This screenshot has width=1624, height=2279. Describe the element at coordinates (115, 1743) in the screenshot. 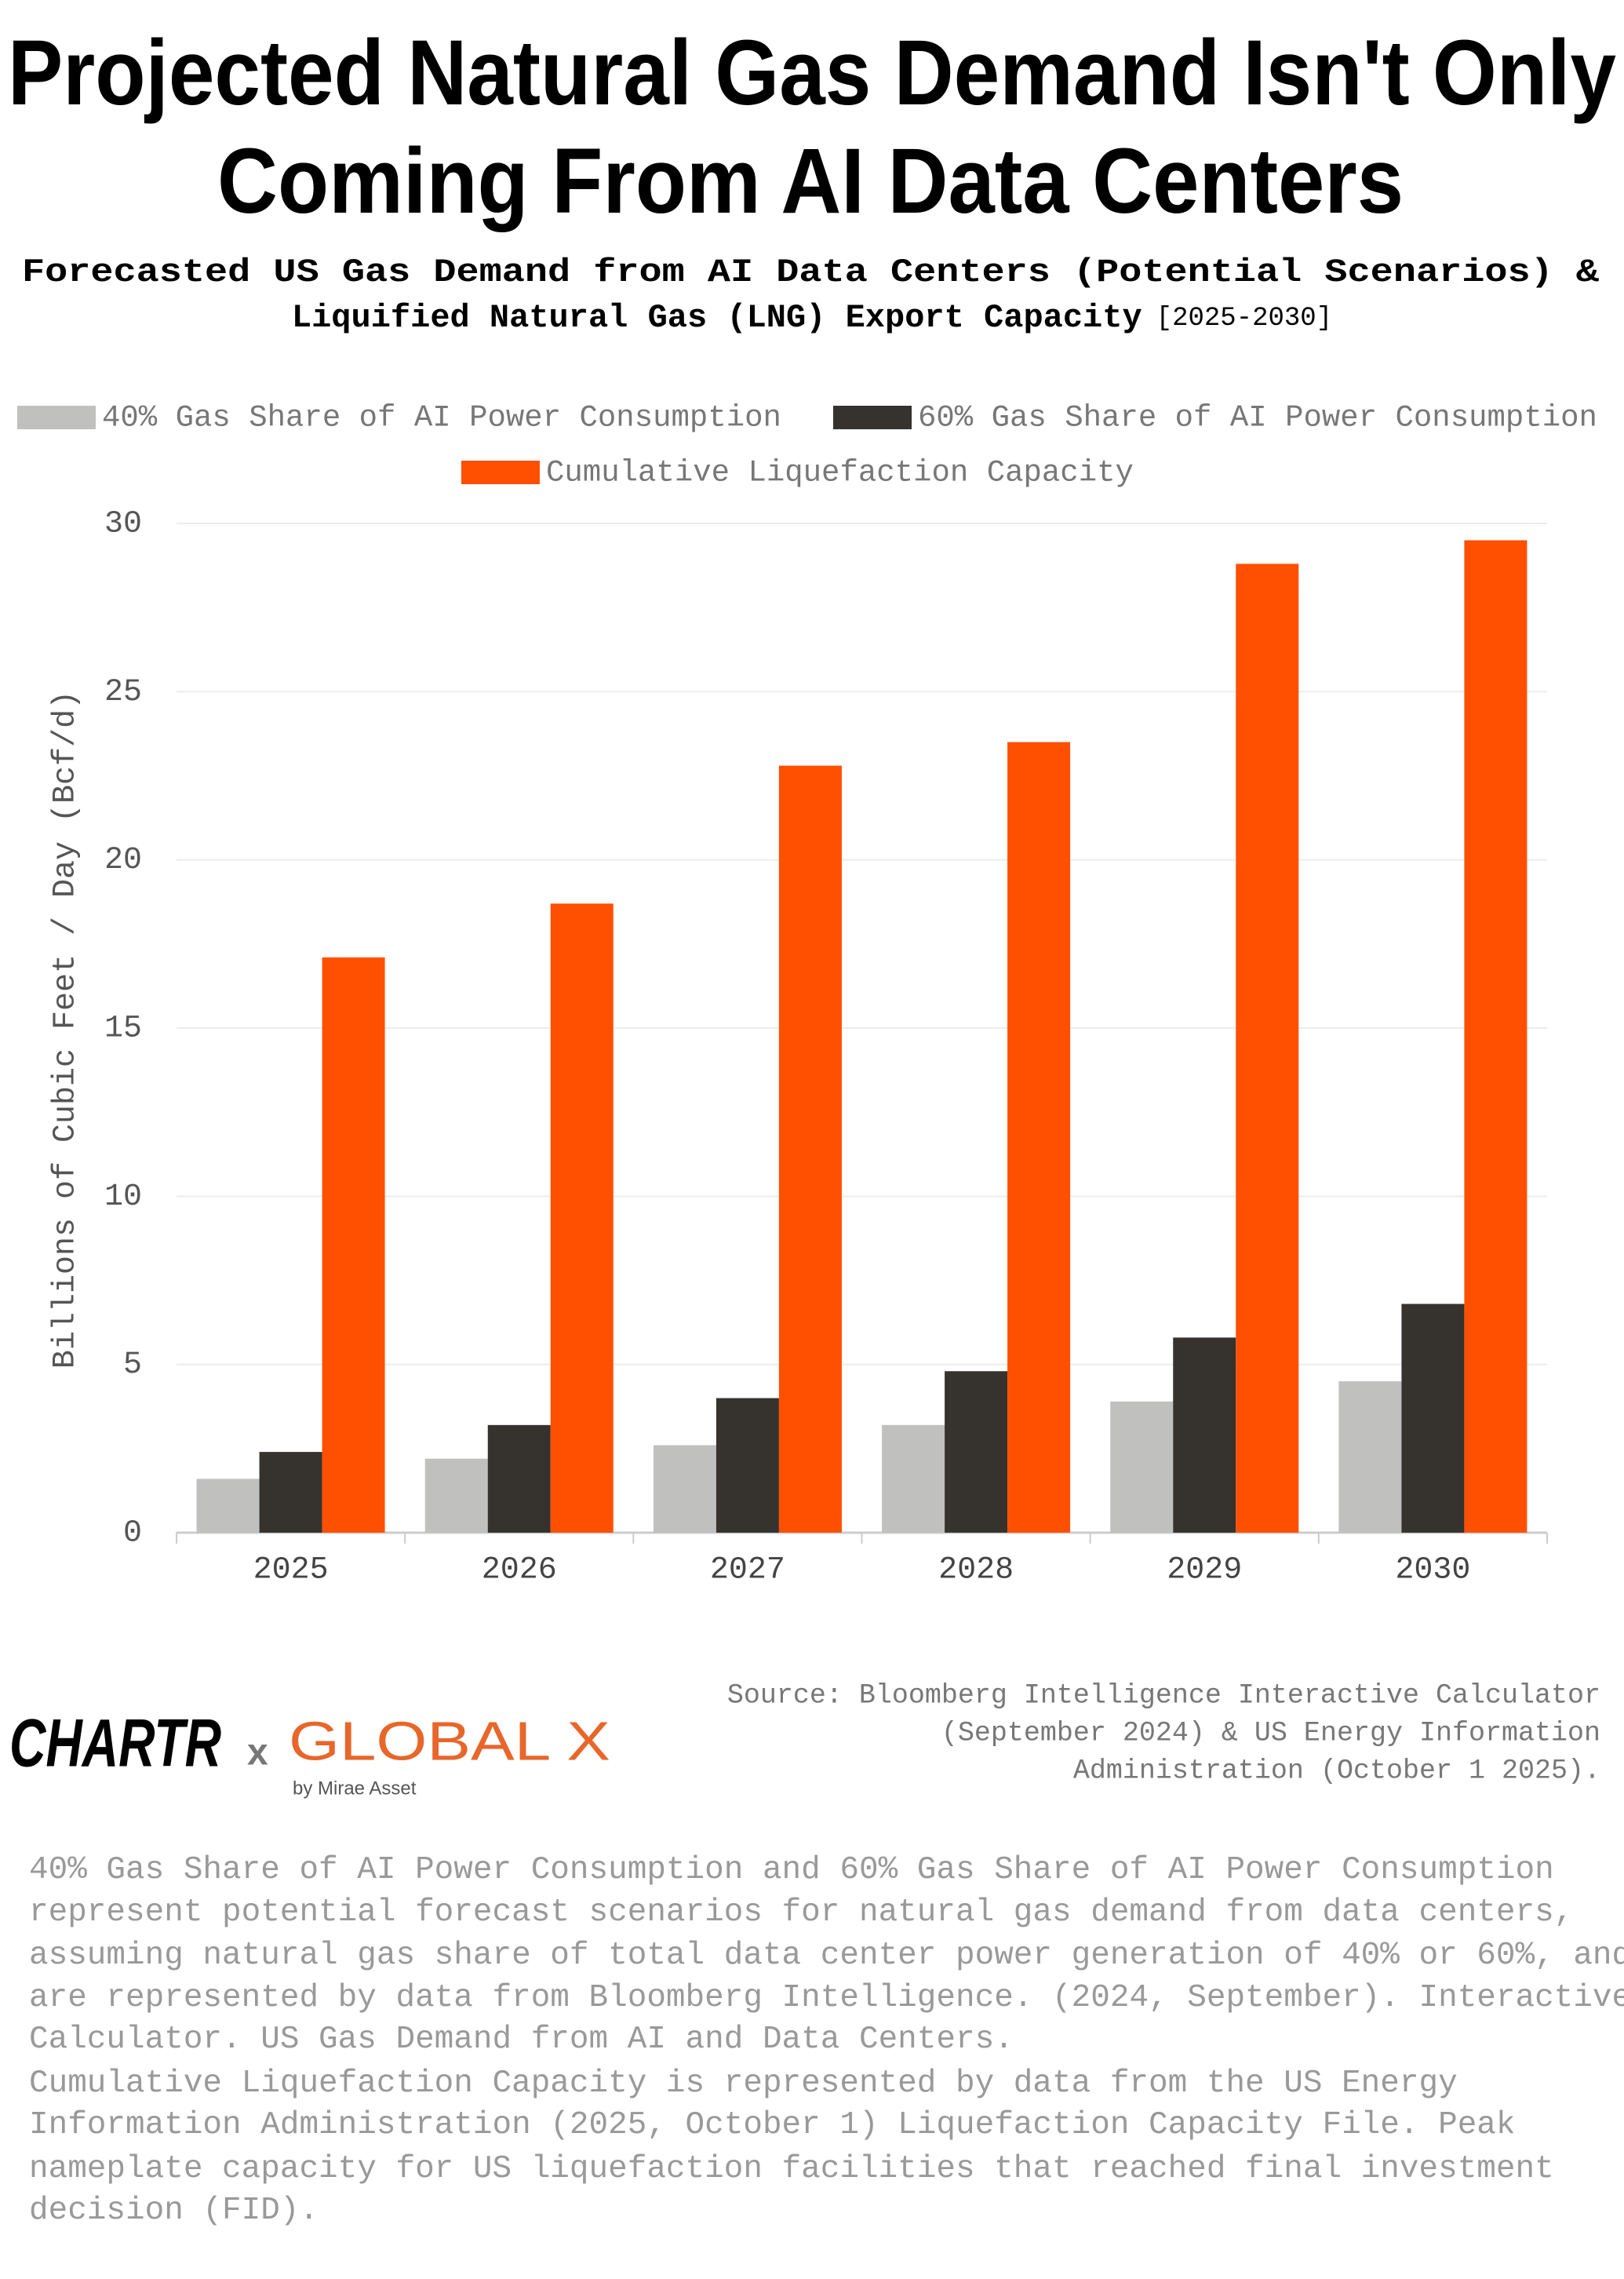

I see `chartr-logo: CHARTR` at that location.